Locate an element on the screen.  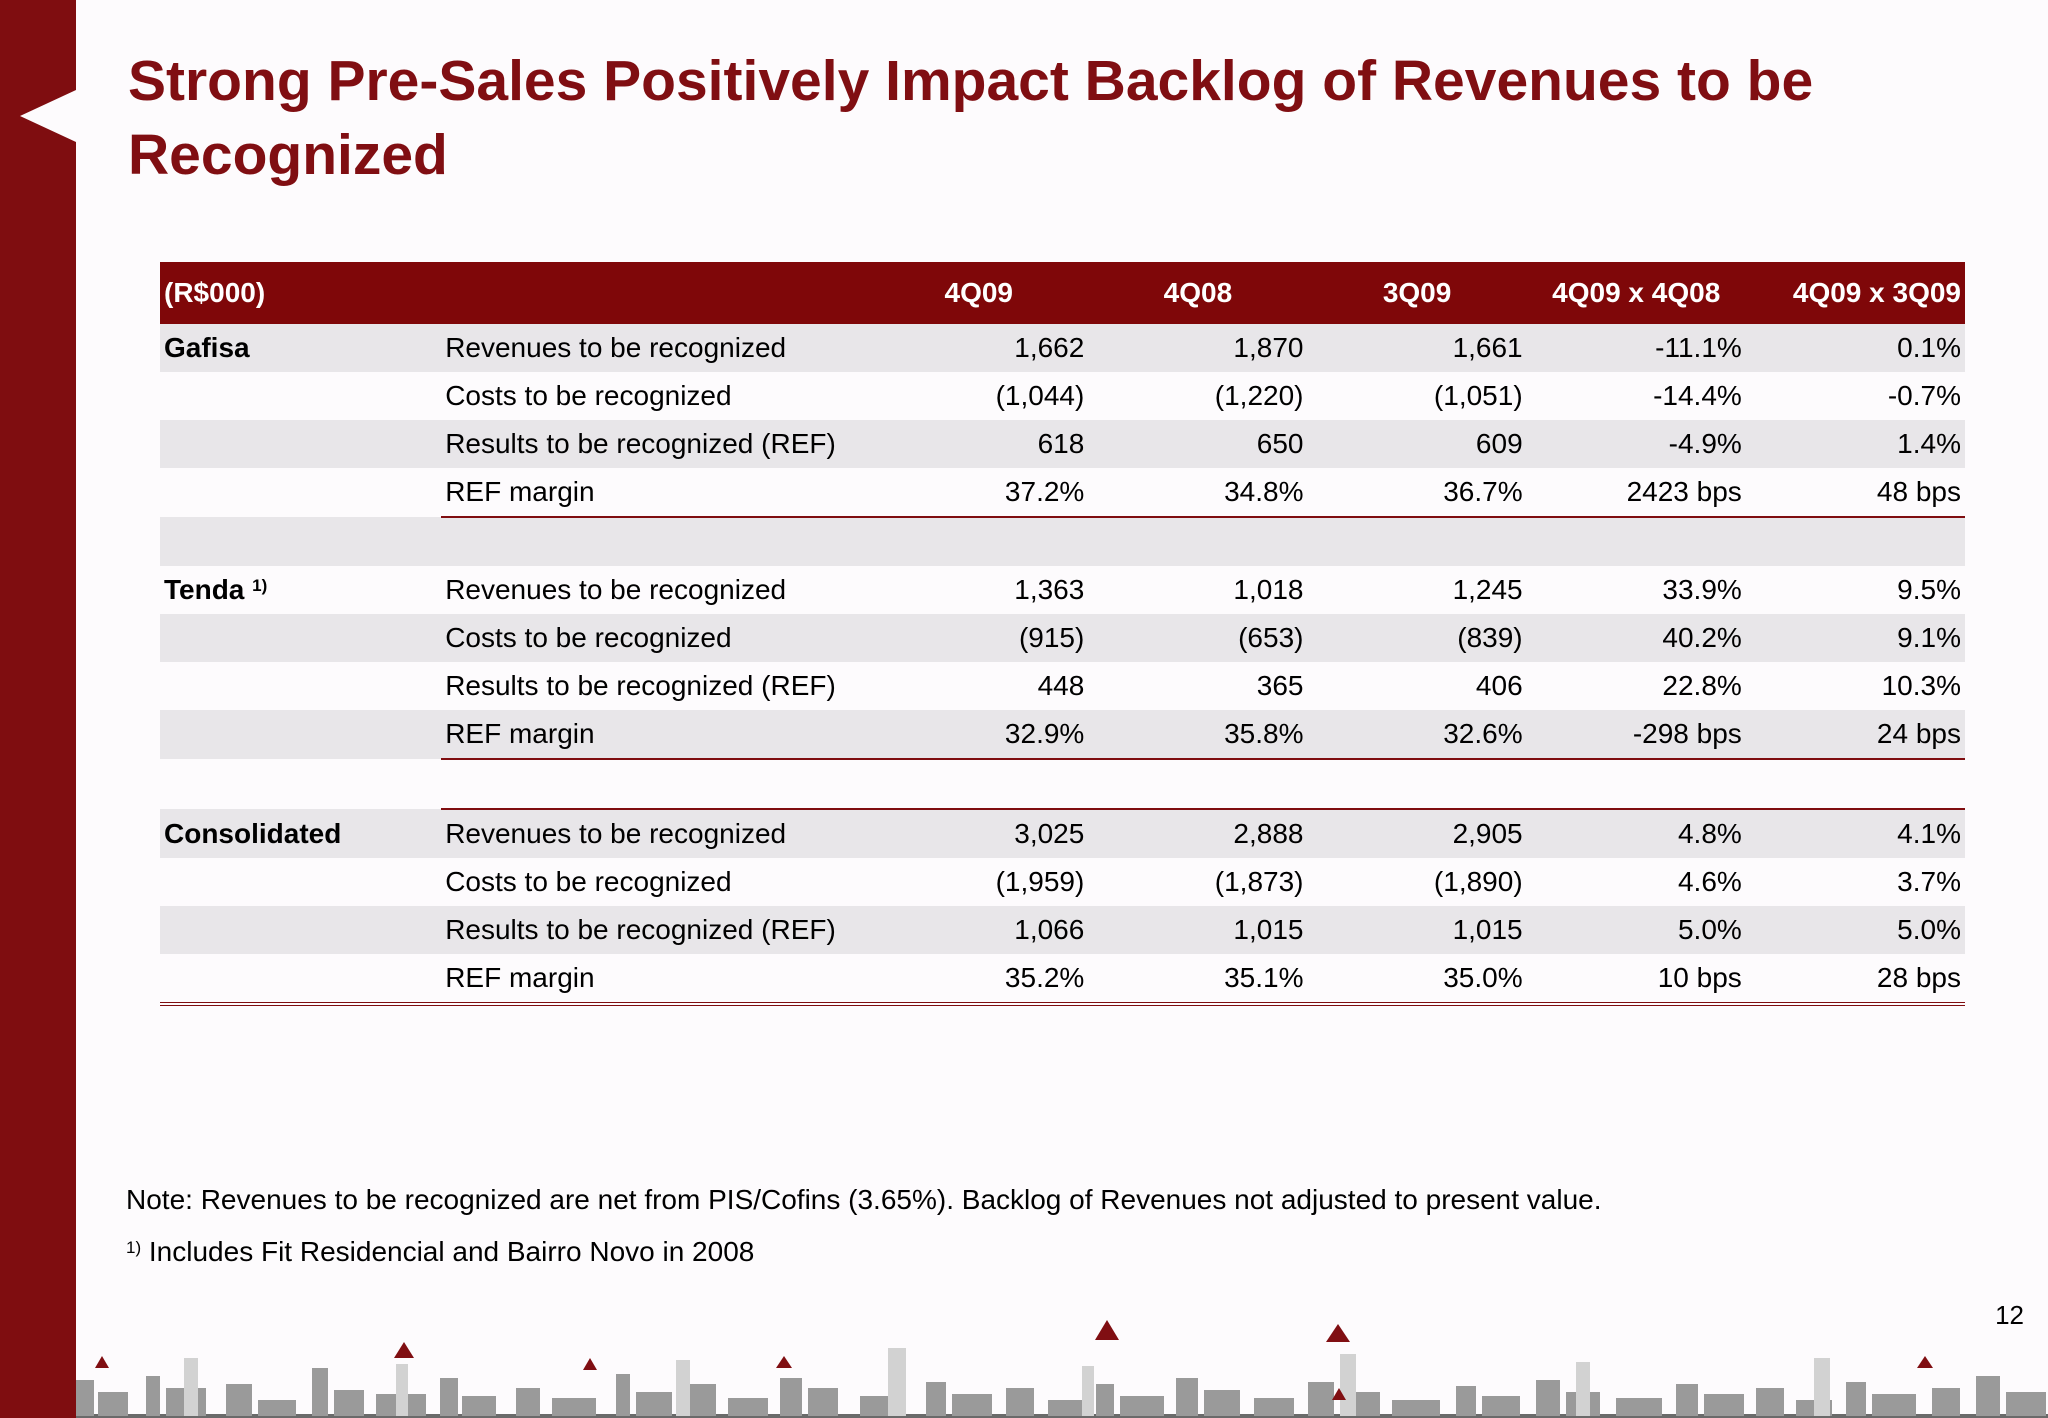
cell-value: 0.1% is located at coordinates (1855, 348).